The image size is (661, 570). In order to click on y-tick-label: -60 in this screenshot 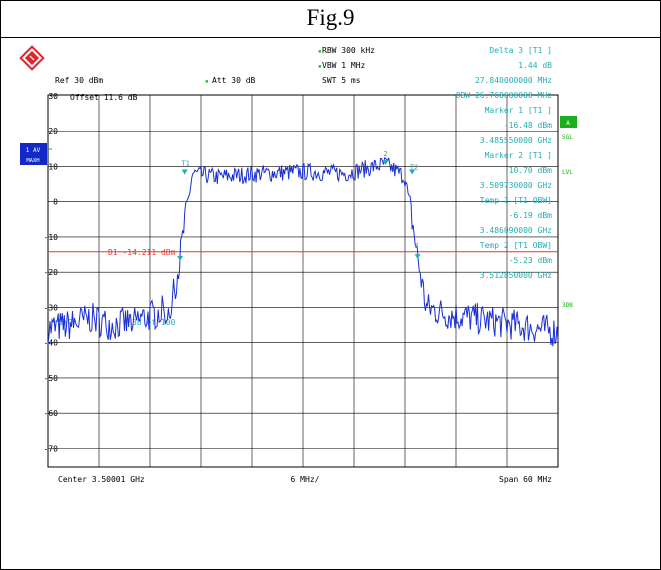, I will do `click(51, 413)`.